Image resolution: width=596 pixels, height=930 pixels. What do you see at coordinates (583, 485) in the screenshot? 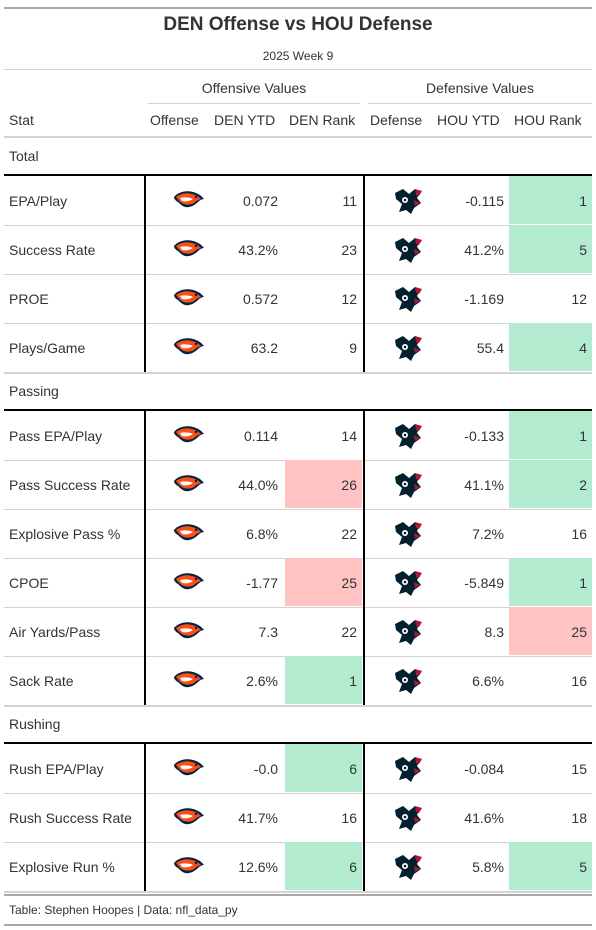
I see `hou-rank-value: 2` at bounding box center [583, 485].